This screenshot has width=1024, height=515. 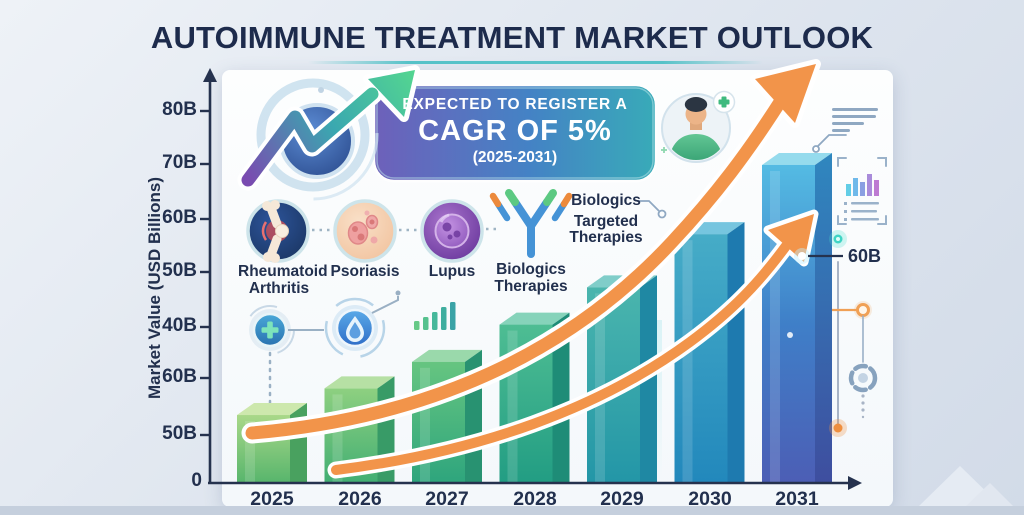 What do you see at coordinates (355, 328) in the screenshot?
I see `water-drop-icon` at bounding box center [355, 328].